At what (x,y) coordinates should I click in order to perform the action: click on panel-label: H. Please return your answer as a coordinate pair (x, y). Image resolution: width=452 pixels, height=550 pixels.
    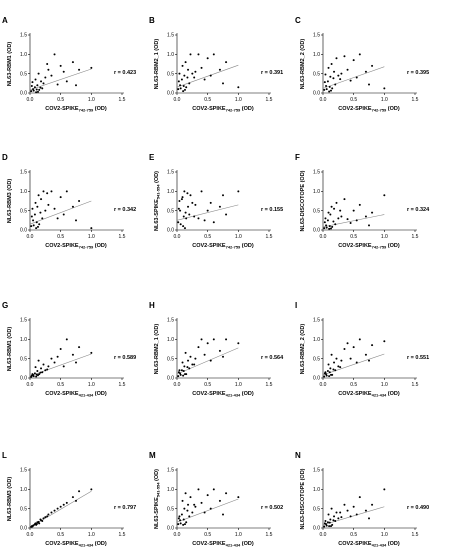
    Looking at the image, I should click on (152, 305).